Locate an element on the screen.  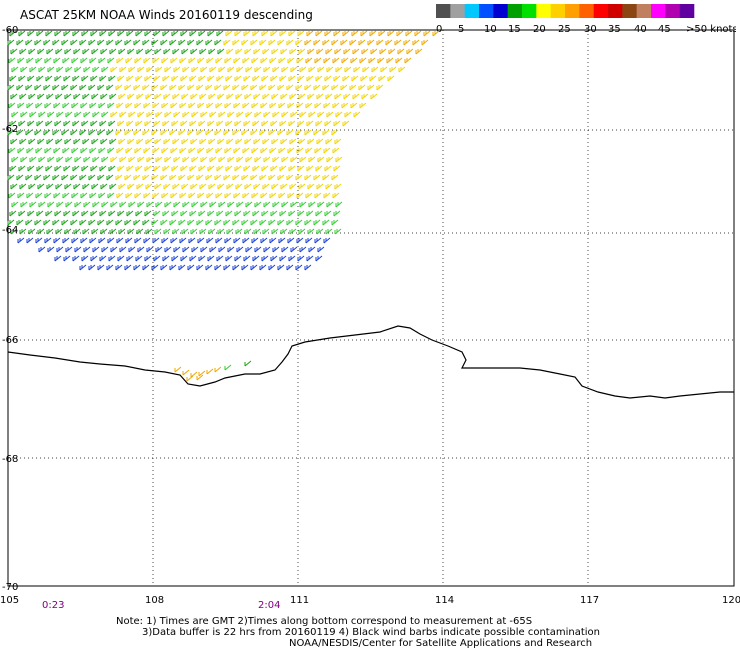
longitude-label: 105 is located at coordinates (9, 600).